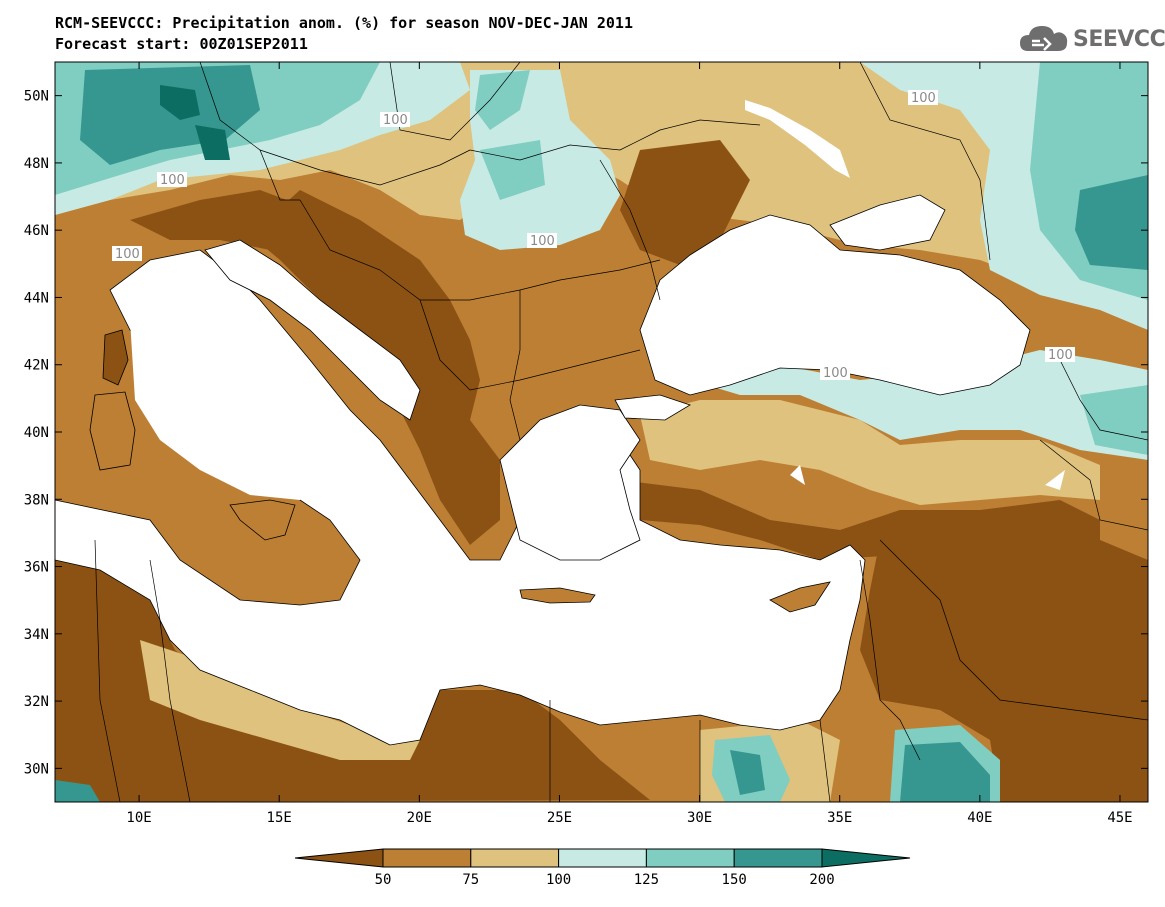  I want to click on lon-tick-label: 25E, so click(559, 818).